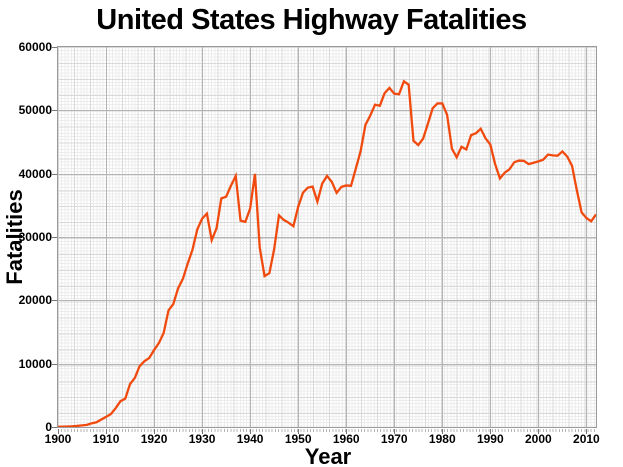 This screenshot has width=623, height=467. What do you see at coordinates (35, 110) in the screenshot?
I see `y-tick-label: 50000` at bounding box center [35, 110].